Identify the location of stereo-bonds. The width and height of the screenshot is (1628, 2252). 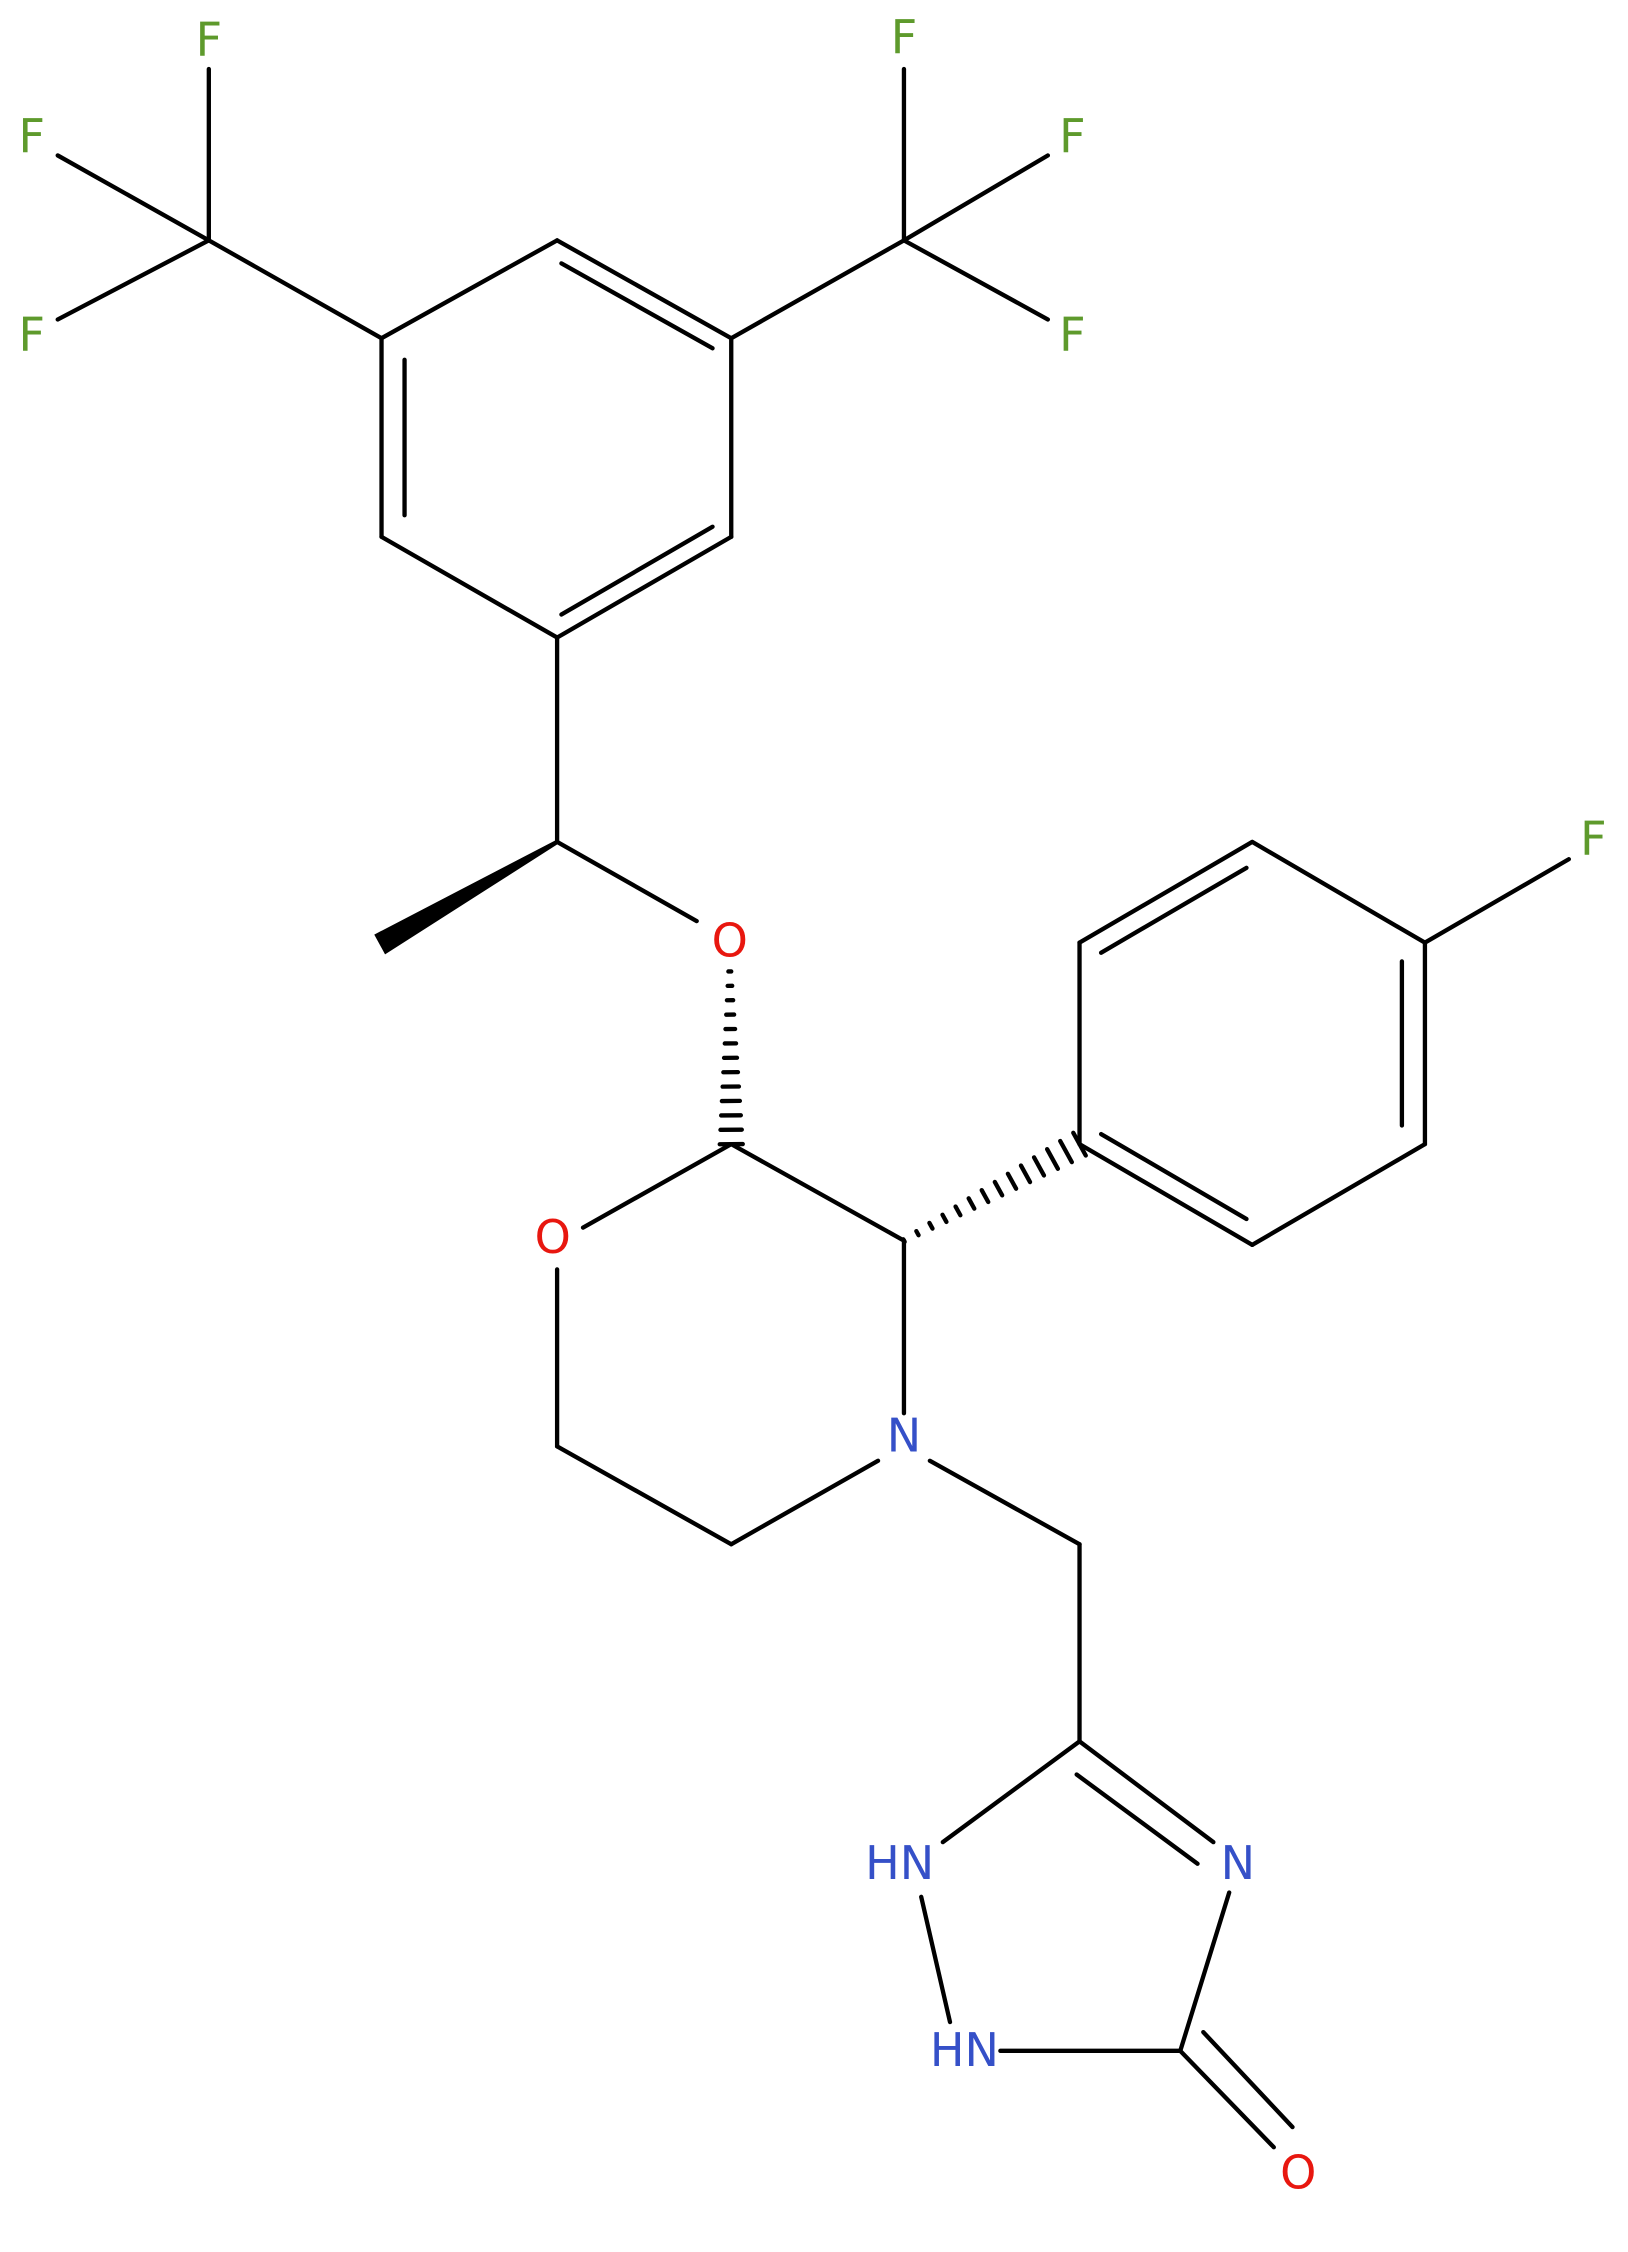
(903, 1106).